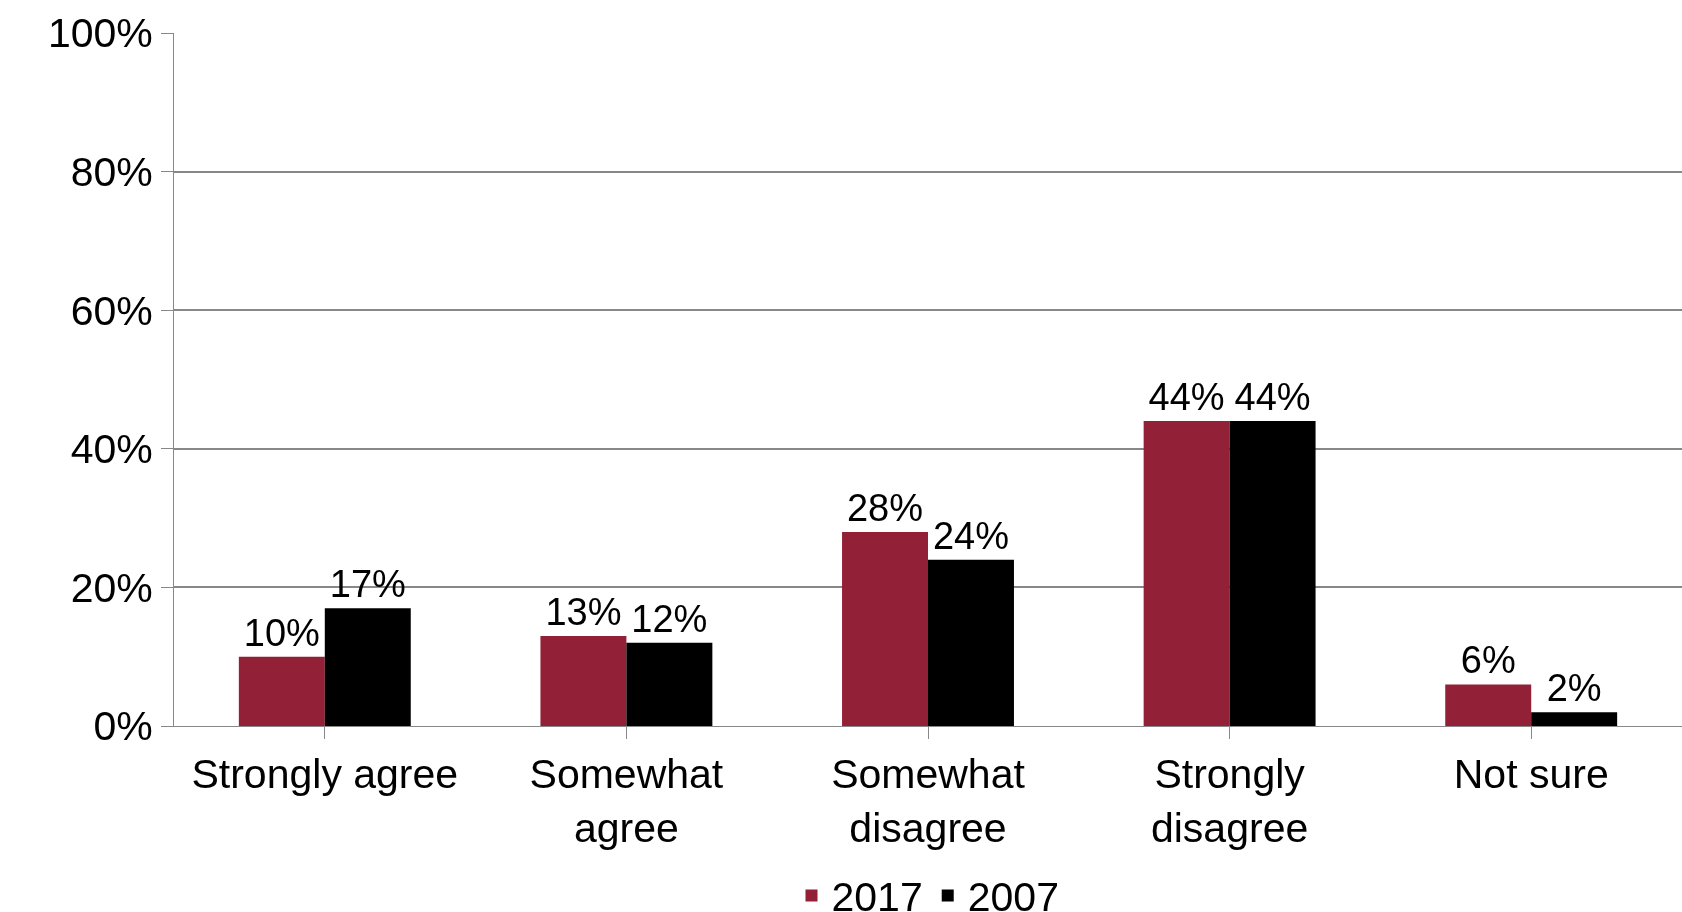 Image resolution: width=1682 pixels, height=912 pixels. I want to click on x-tick-label: Not sure, so click(1531, 774).